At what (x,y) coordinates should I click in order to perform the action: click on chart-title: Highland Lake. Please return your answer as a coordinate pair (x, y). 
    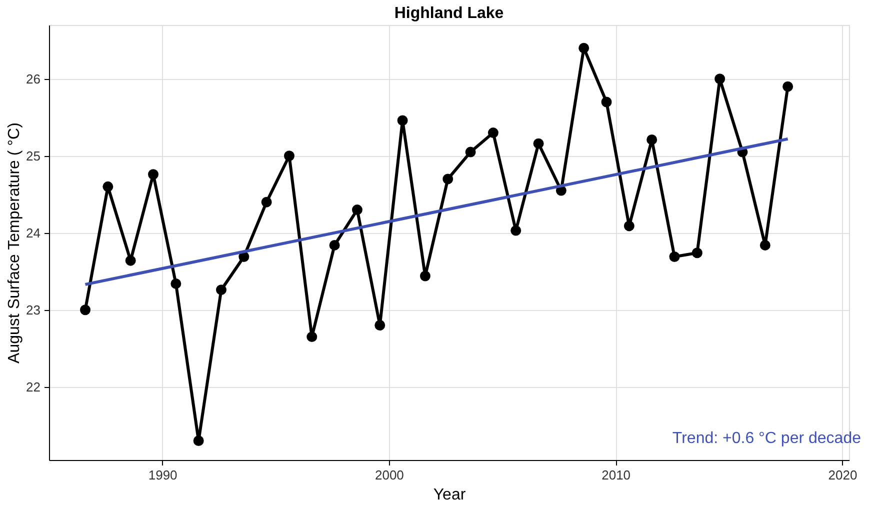
    Looking at the image, I should click on (449, 13).